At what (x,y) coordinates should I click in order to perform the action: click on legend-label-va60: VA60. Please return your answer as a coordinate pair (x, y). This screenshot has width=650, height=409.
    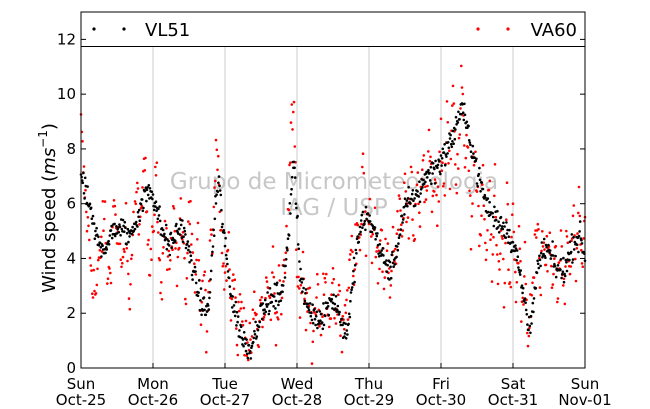
    Looking at the image, I should click on (554, 30).